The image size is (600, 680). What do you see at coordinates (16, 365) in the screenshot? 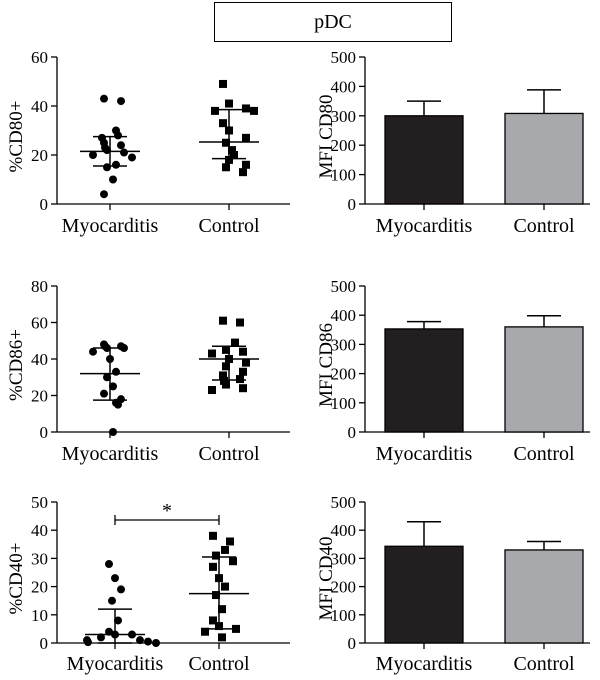
I see `y-axis-label: %CD86+` at bounding box center [16, 365].